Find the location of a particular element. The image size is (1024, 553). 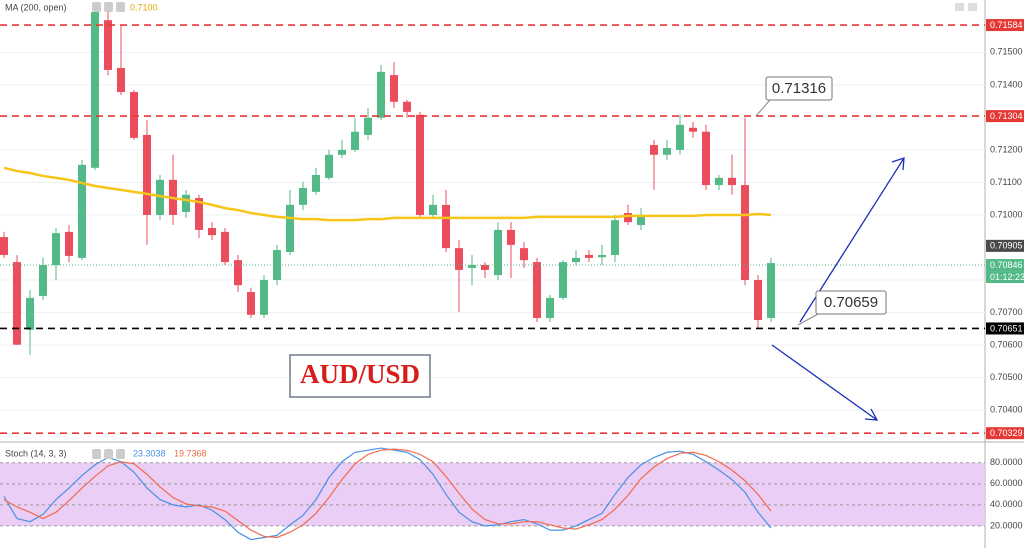

price-label: 0.70846 is located at coordinates (1006, 265).